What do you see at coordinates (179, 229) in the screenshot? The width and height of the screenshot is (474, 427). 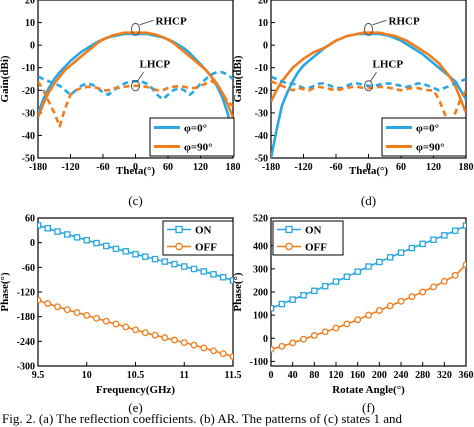 I see `legend-marker-square` at bounding box center [179, 229].